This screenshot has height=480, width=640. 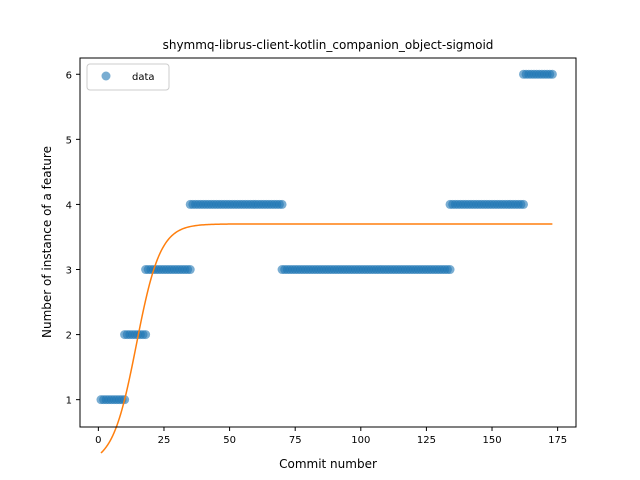 What do you see at coordinates (164, 440) in the screenshot?
I see `x-tick-label: 25` at bounding box center [164, 440].